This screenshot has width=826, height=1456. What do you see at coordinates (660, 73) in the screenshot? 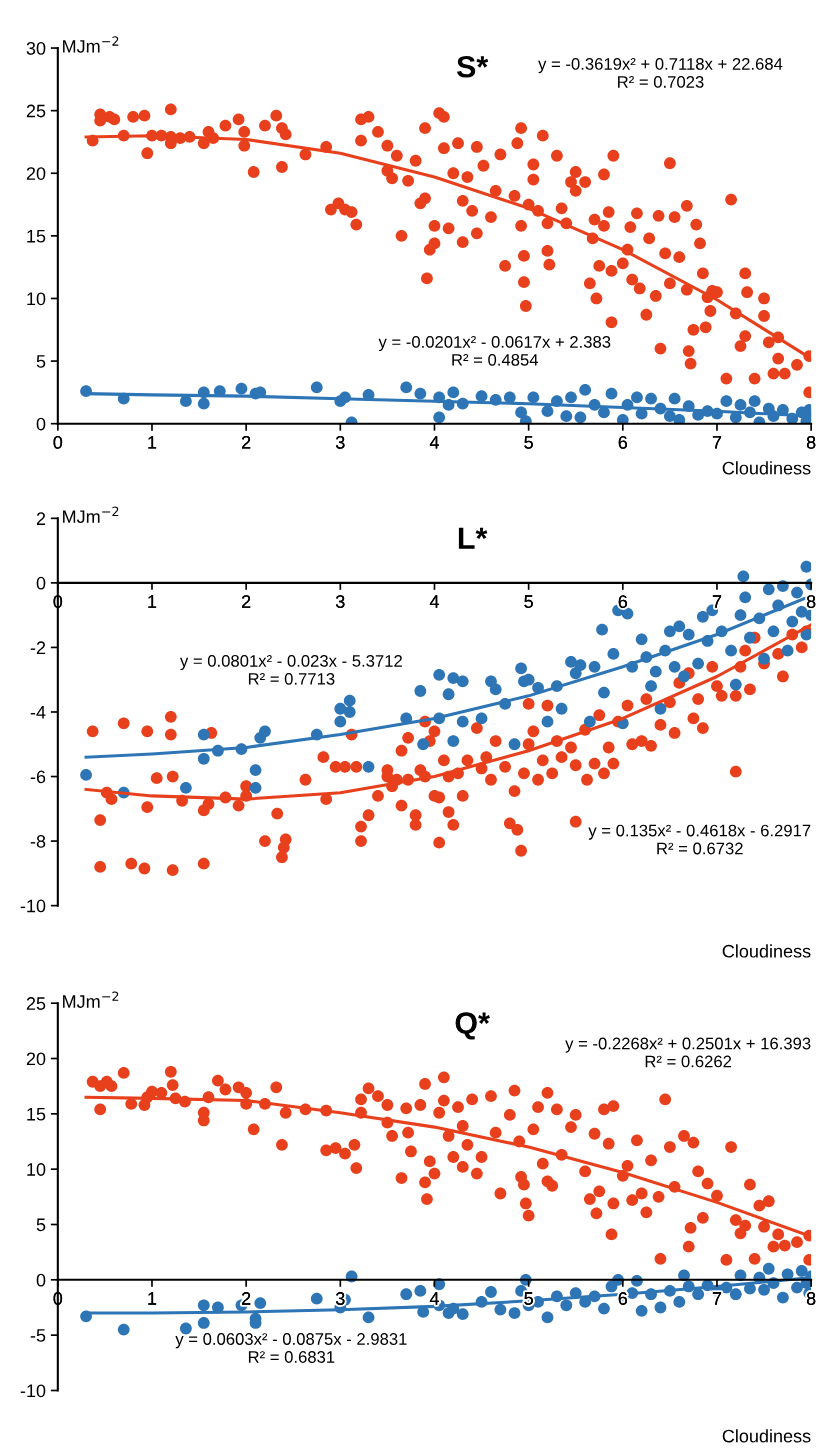
I see `annotation: y = -0.3619x² + 0.7118x + 22.684 R² = 0.7023` at bounding box center [660, 73].